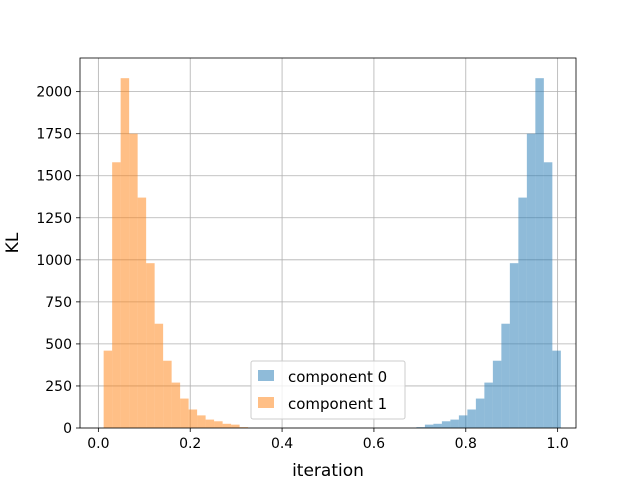 The width and height of the screenshot is (640, 480). Describe the element at coordinates (328, 470) in the screenshot. I see `x-axis-label: iteration` at that location.